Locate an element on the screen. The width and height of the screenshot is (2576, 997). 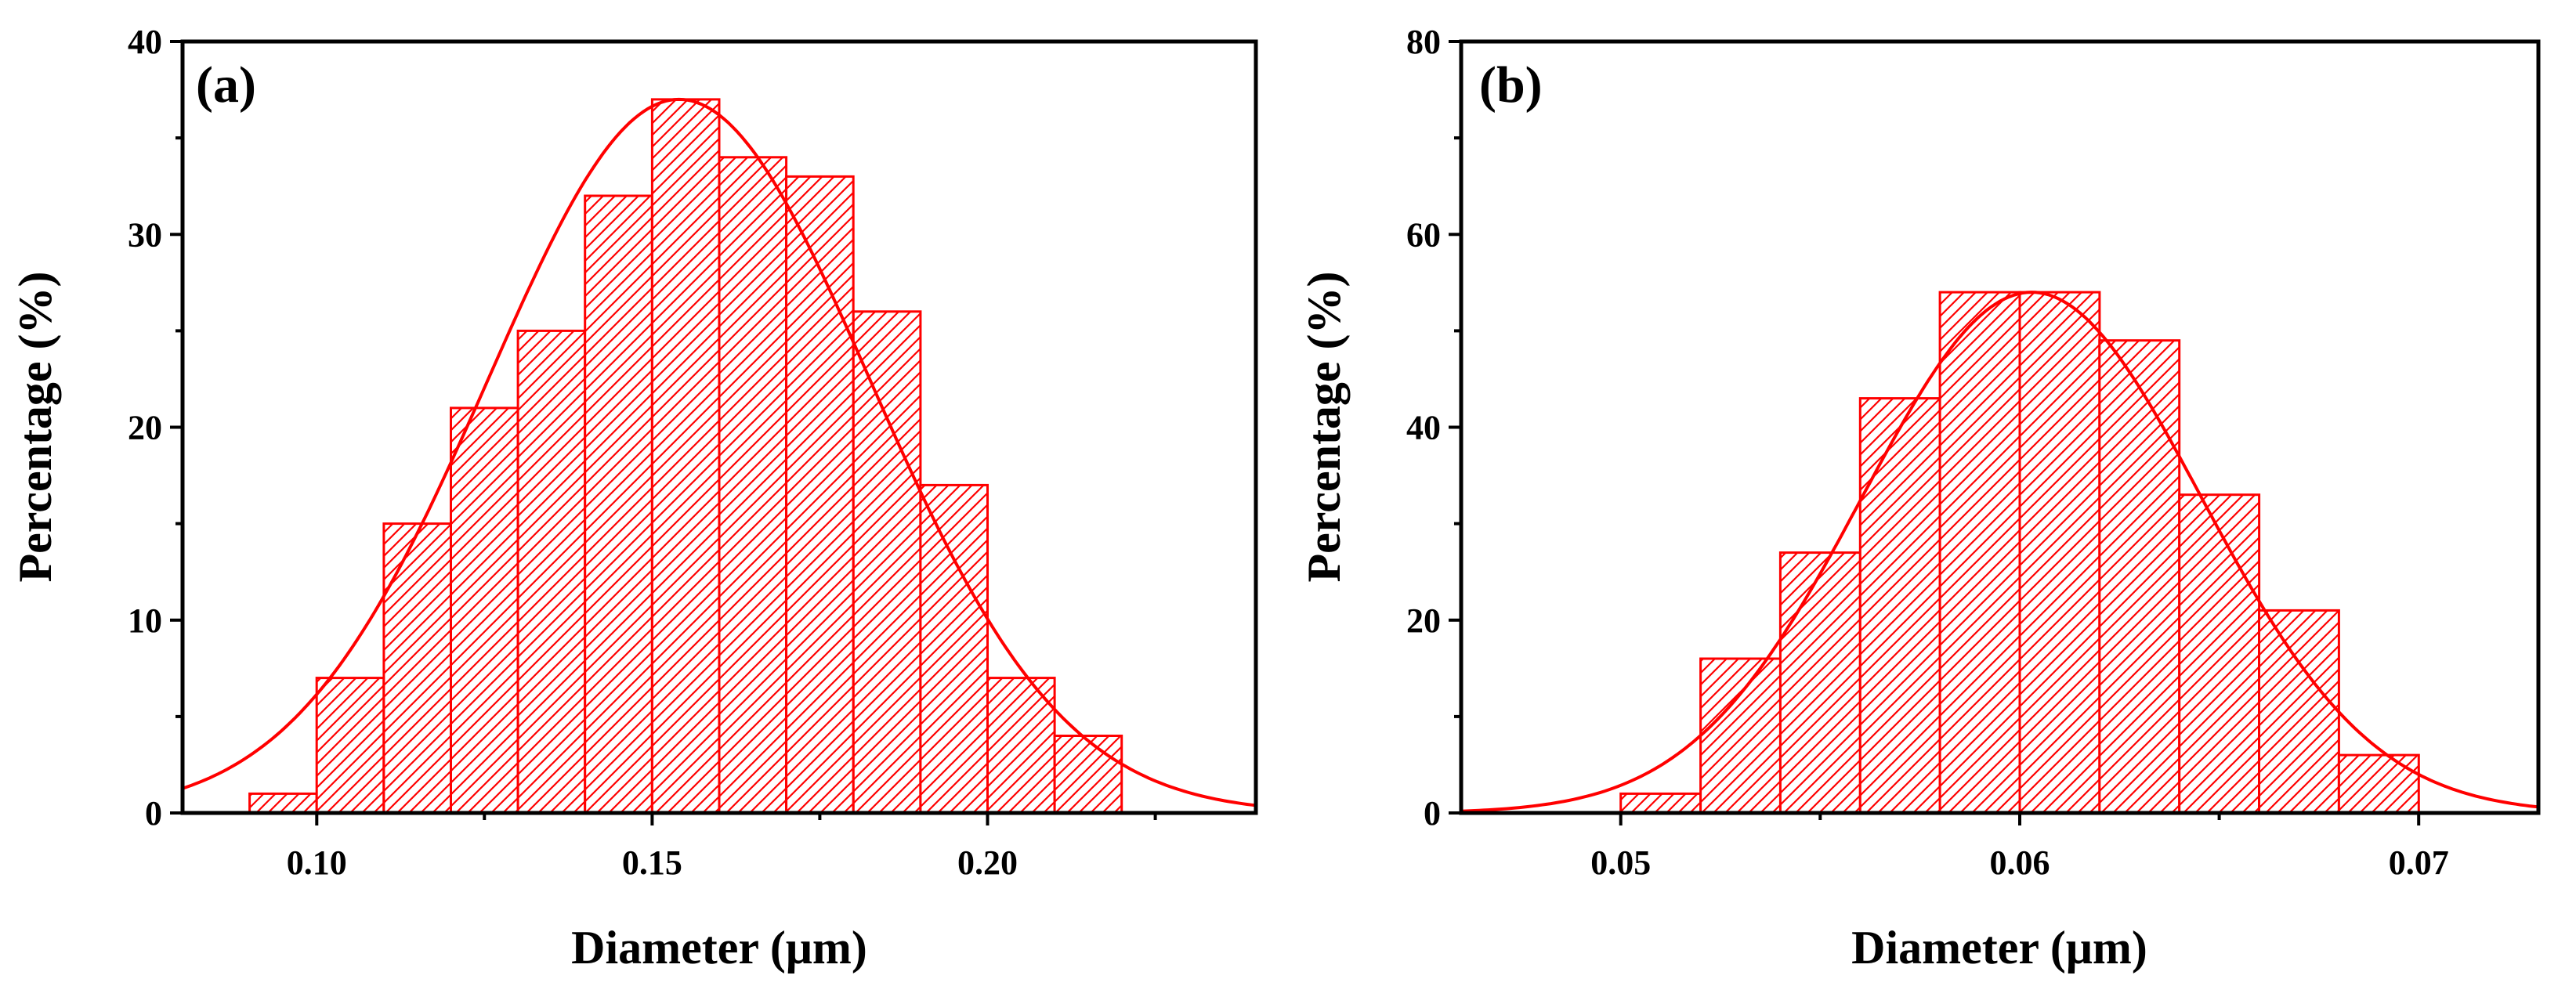
x-tick-label-b-3: 0.07 is located at coordinates (2419, 863).